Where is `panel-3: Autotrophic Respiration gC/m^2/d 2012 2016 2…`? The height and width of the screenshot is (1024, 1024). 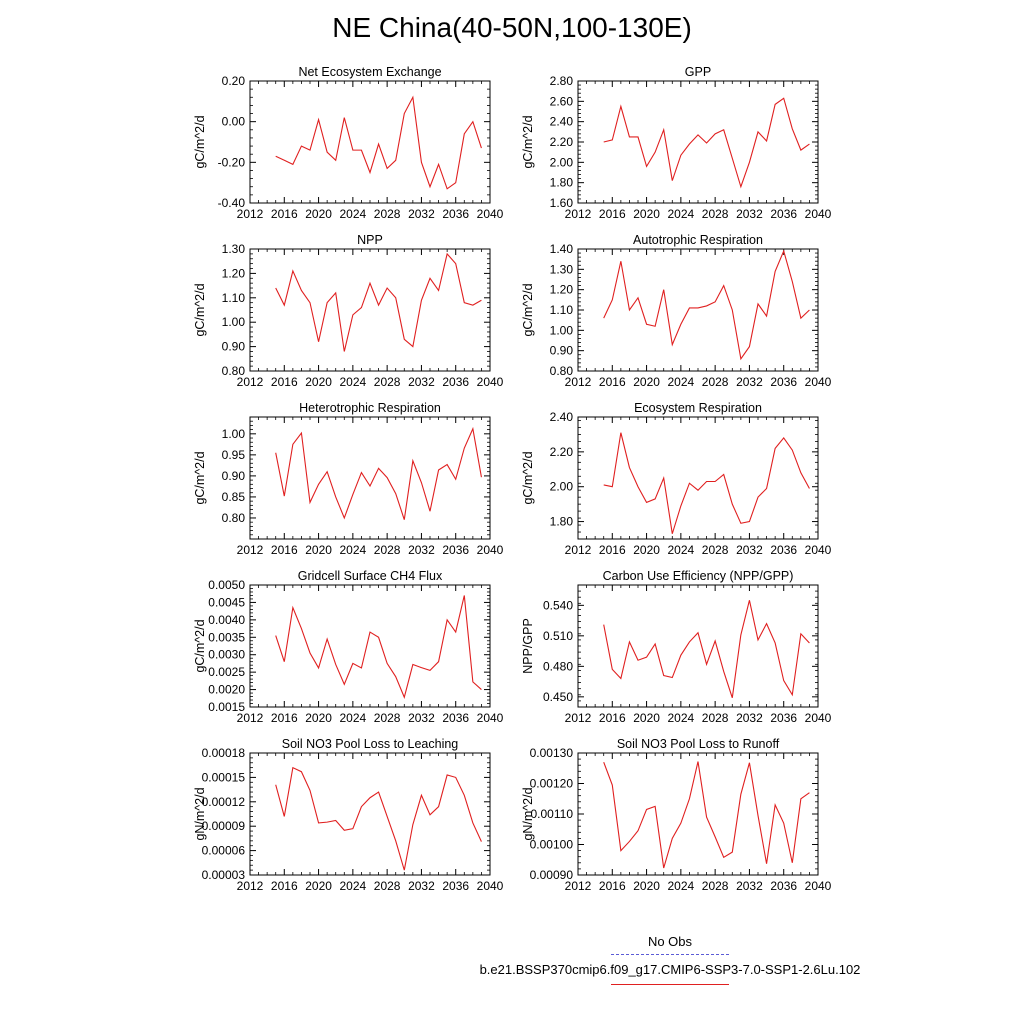
panel-3: Autotrophic Respiration gC/m^2/d 2012 2016 2… is located at coordinates (676, 311).